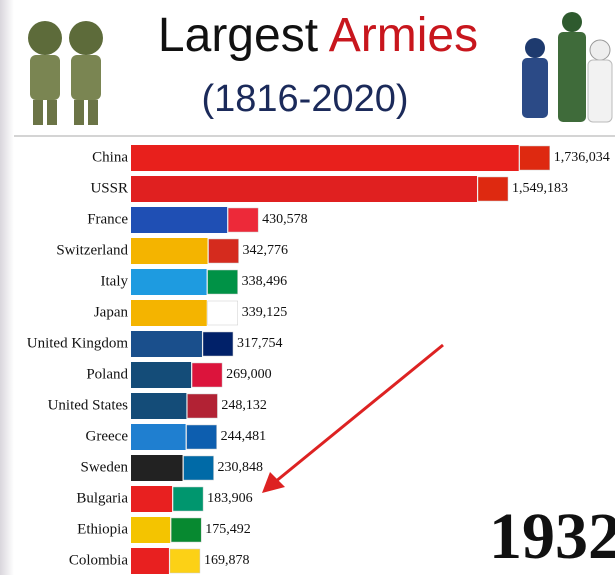 This screenshot has height=575, width=615. Describe the element at coordinates (111, 312) in the screenshot. I see `category-label: Japan` at that location.